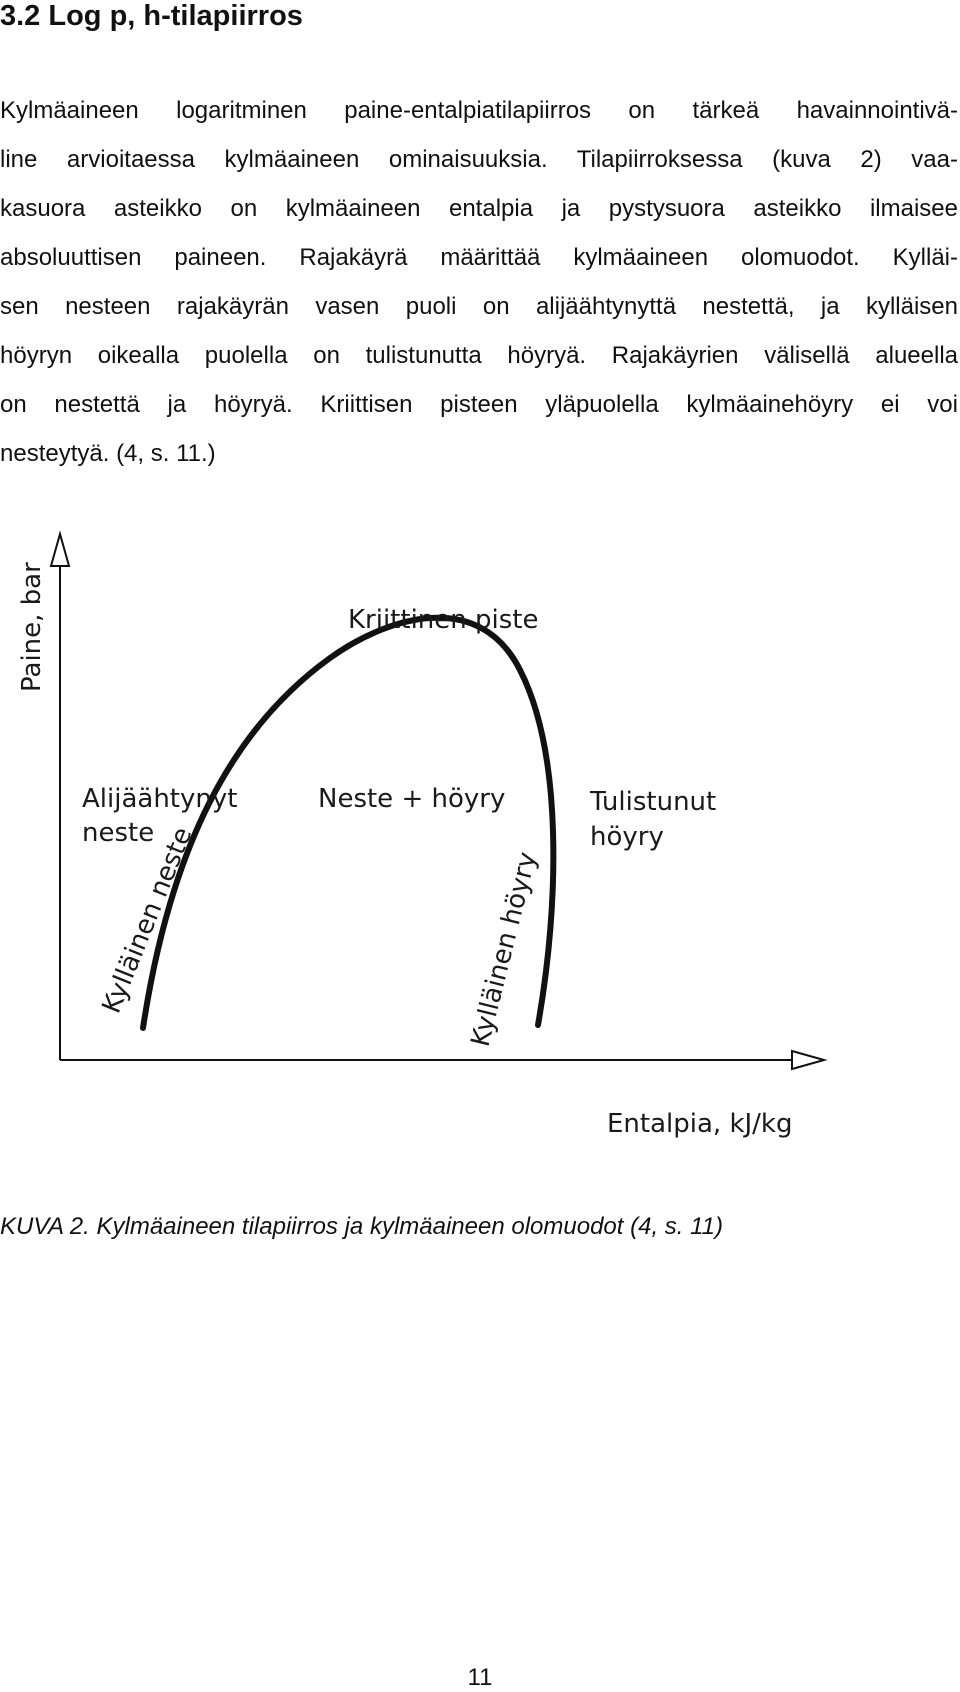 This screenshot has height=1692, width=960. I want to click on critical-point-label: Kriittinen piste, so click(443, 620).